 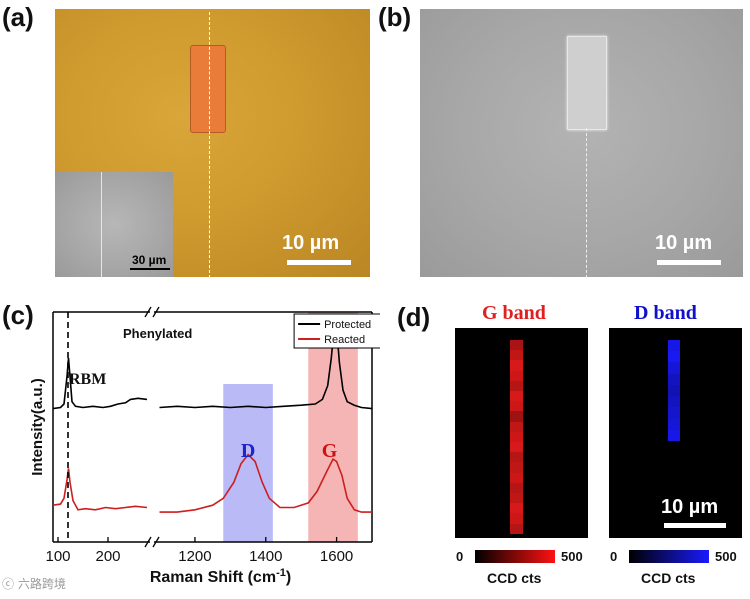 I want to click on optical-protected-rectangle, so click(x=208, y=89).